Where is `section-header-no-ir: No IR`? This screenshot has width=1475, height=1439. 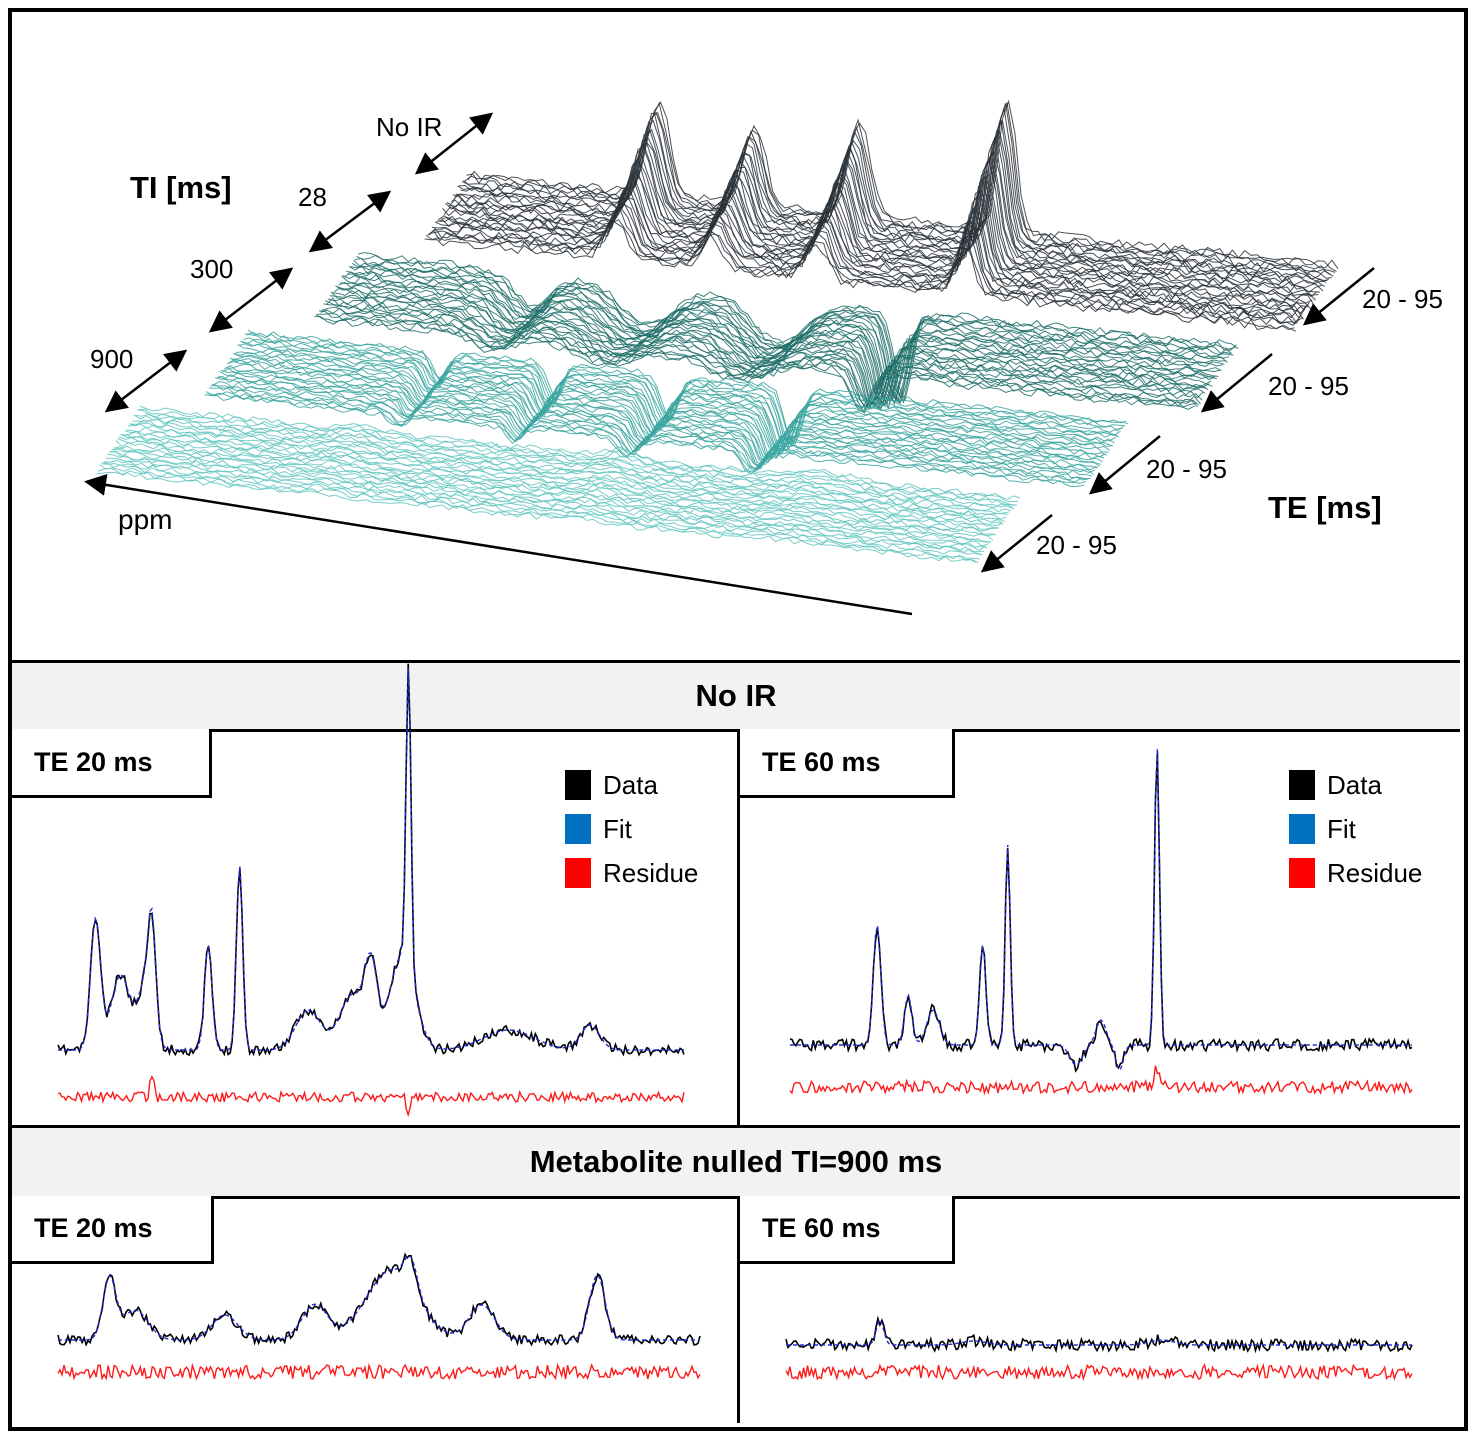
section-header-no-ir: No IR is located at coordinates (736, 696).